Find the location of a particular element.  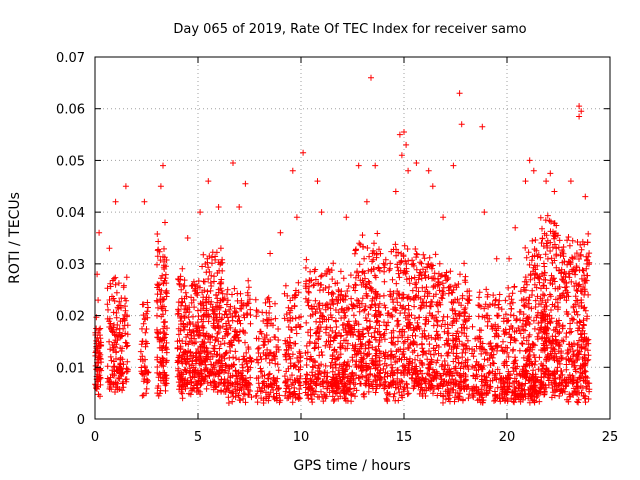

x-tick-label: 25 is located at coordinates (610, 437).